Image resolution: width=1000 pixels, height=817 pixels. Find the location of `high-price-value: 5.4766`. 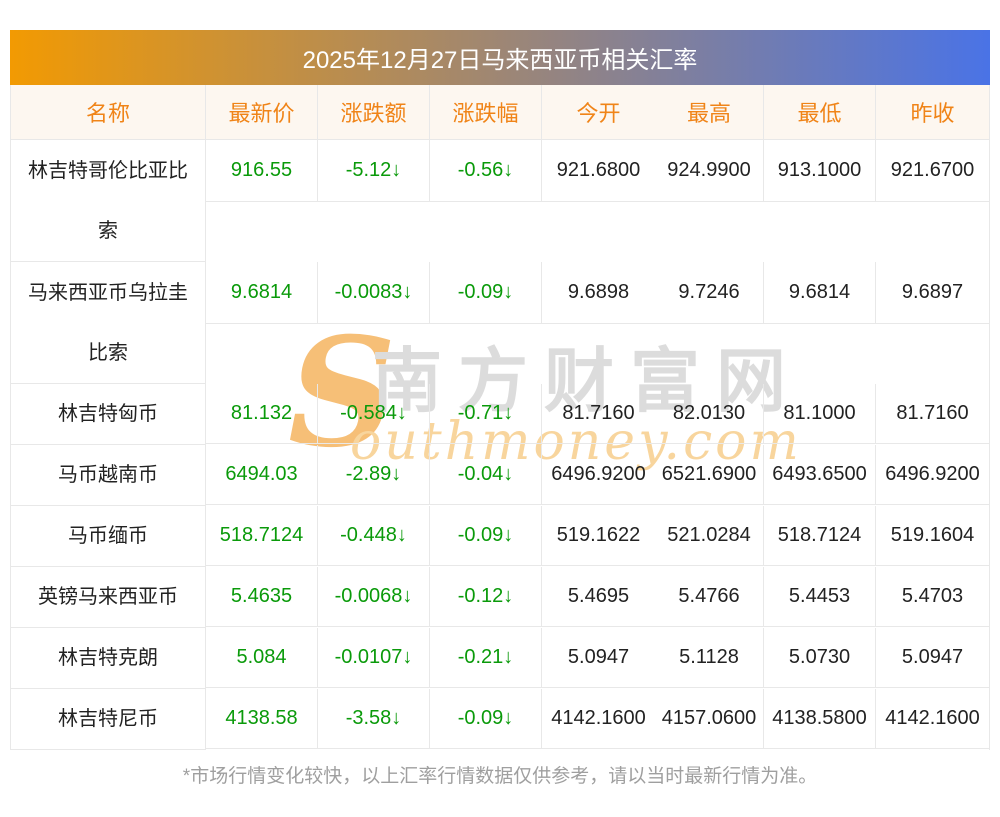

high-price-value: 5.4766 is located at coordinates (709, 596).